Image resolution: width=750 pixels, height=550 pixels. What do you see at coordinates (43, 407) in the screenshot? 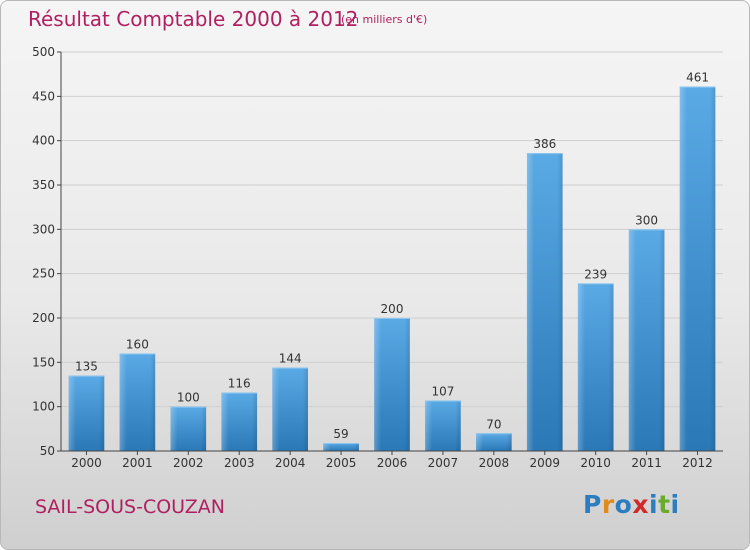
I see `y-tick-label: 100` at bounding box center [43, 407].